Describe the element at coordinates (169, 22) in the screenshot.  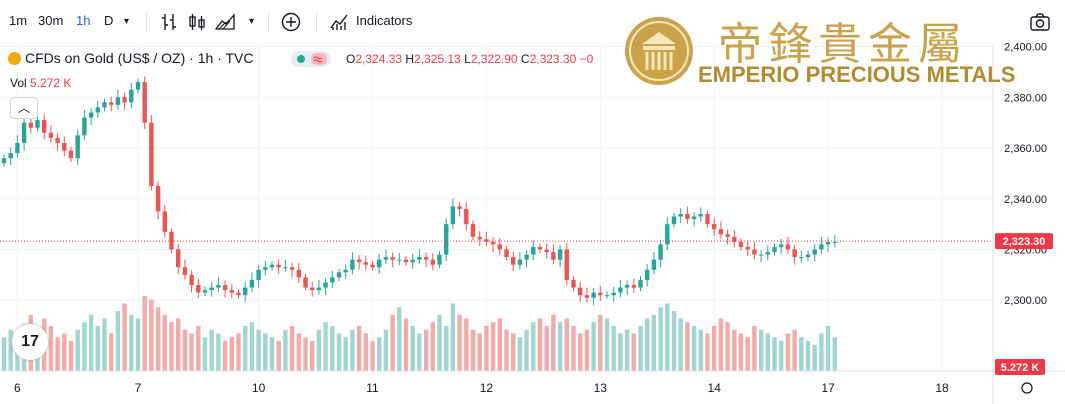
I see `bar-chart-type-icon` at that location.